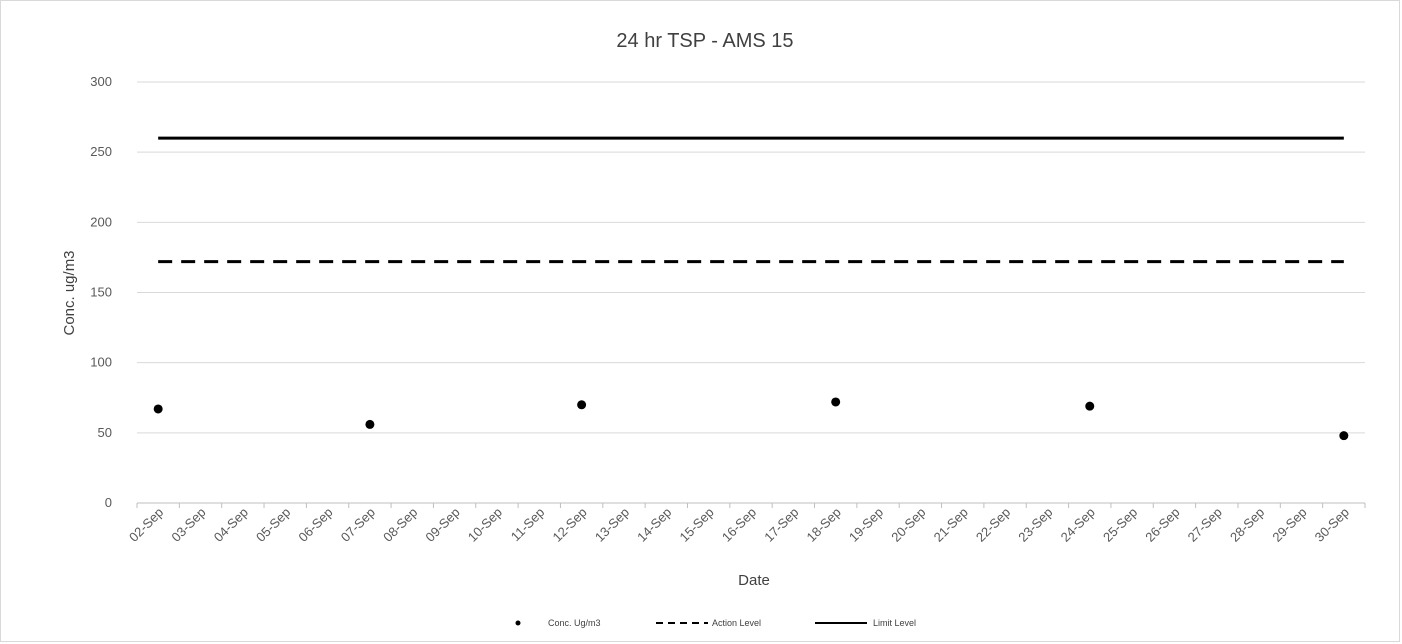 The width and height of the screenshot is (1402, 644). I want to click on y-tick-label: 150, so click(101, 292).